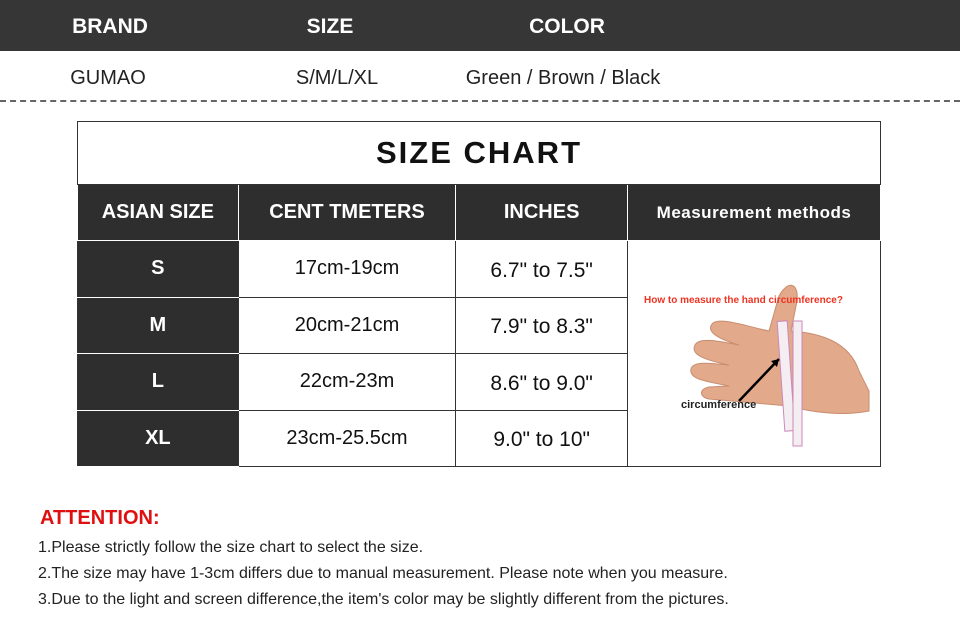 Image resolution: width=960 pixels, height=641 pixels. What do you see at coordinates (110, 26) in the screenshot?
I see `brand-header: BRAND` at bounding box center [110, 26].